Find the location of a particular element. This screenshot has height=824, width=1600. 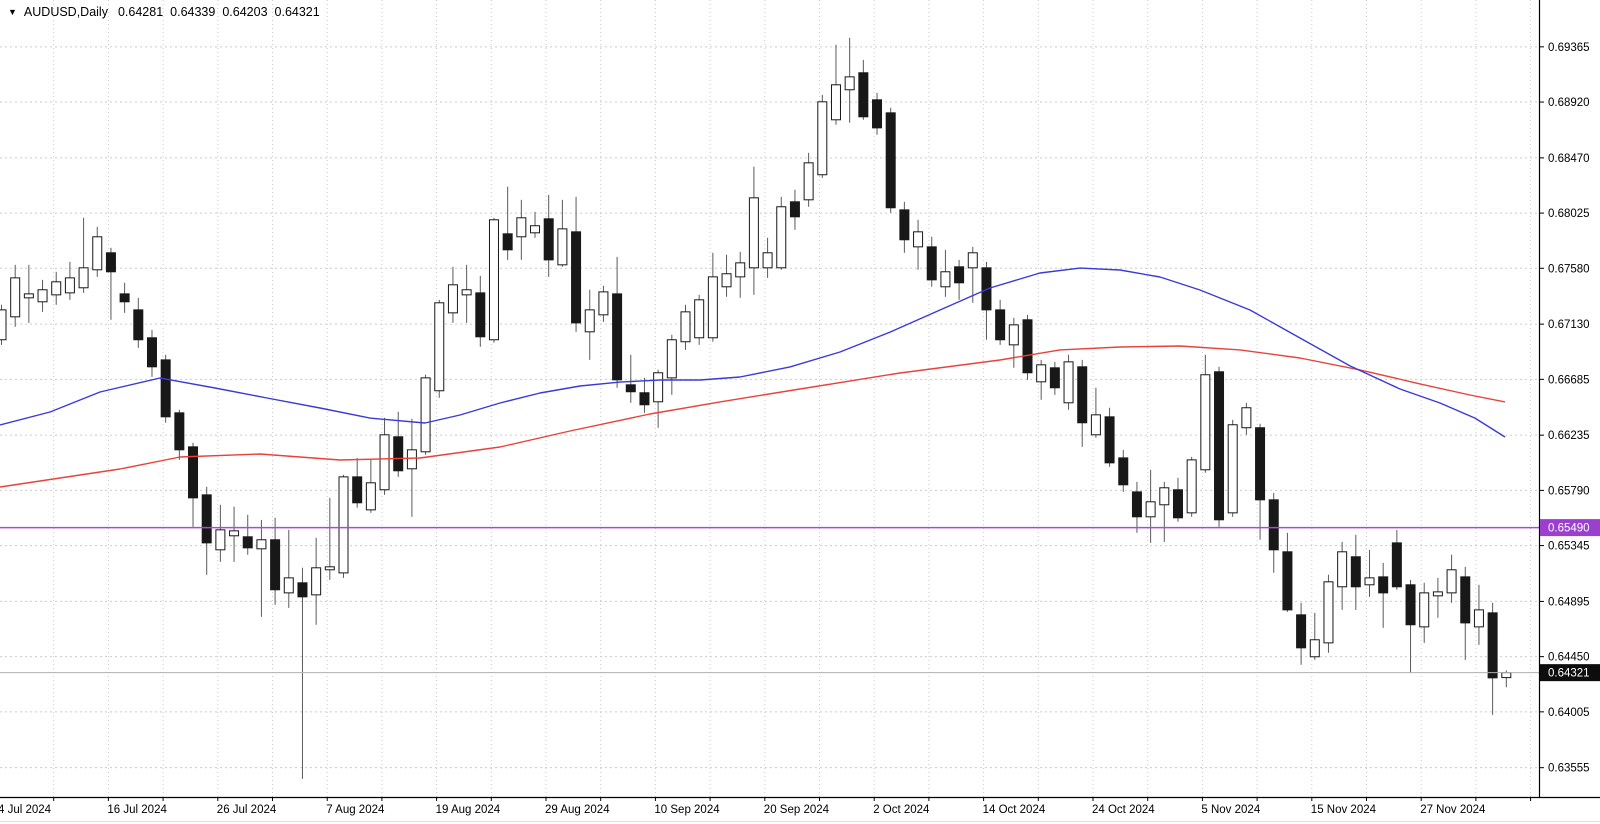

date-axis-label: 5 Nov 2024 is located at coordinates (1230, 810).